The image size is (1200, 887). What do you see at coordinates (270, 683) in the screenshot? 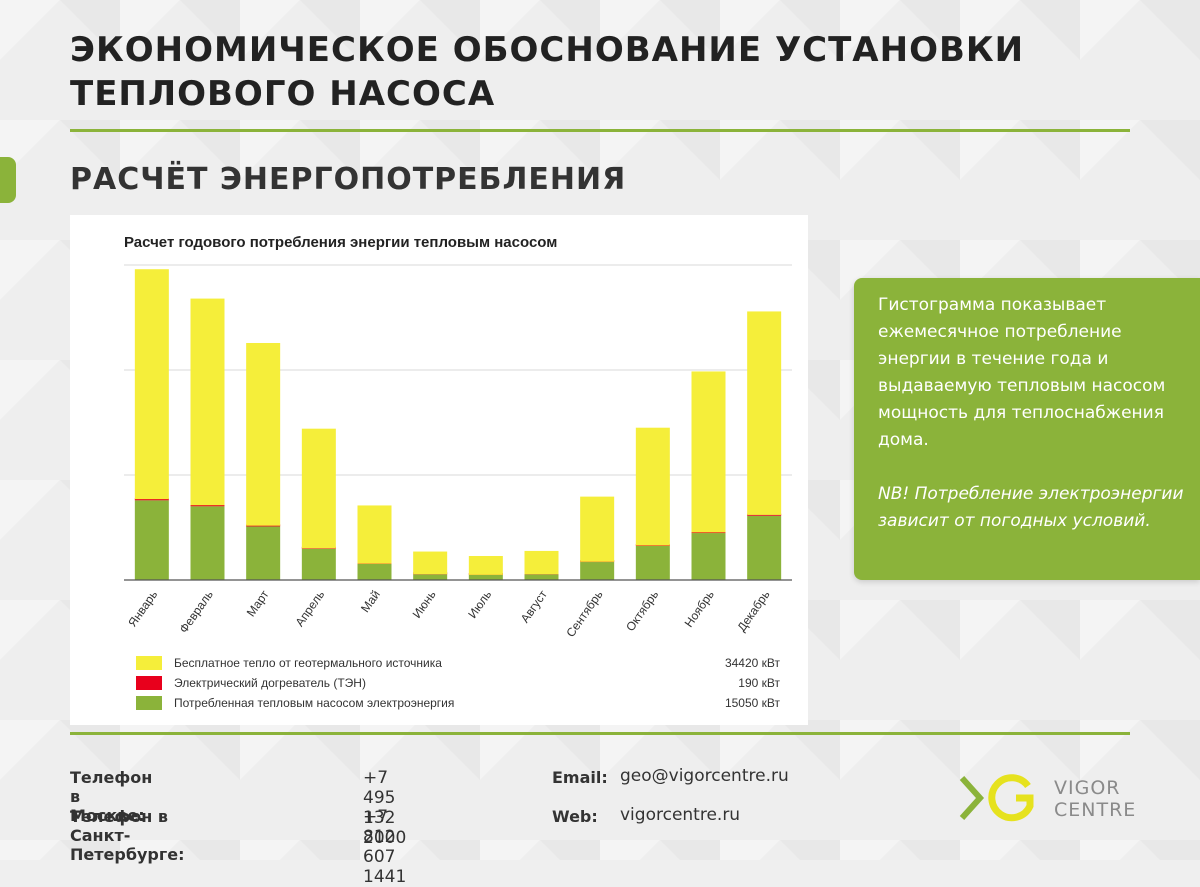
I see `legend-label: Электрический догреватель (ТЭН)` at bounding box center [270, 683].